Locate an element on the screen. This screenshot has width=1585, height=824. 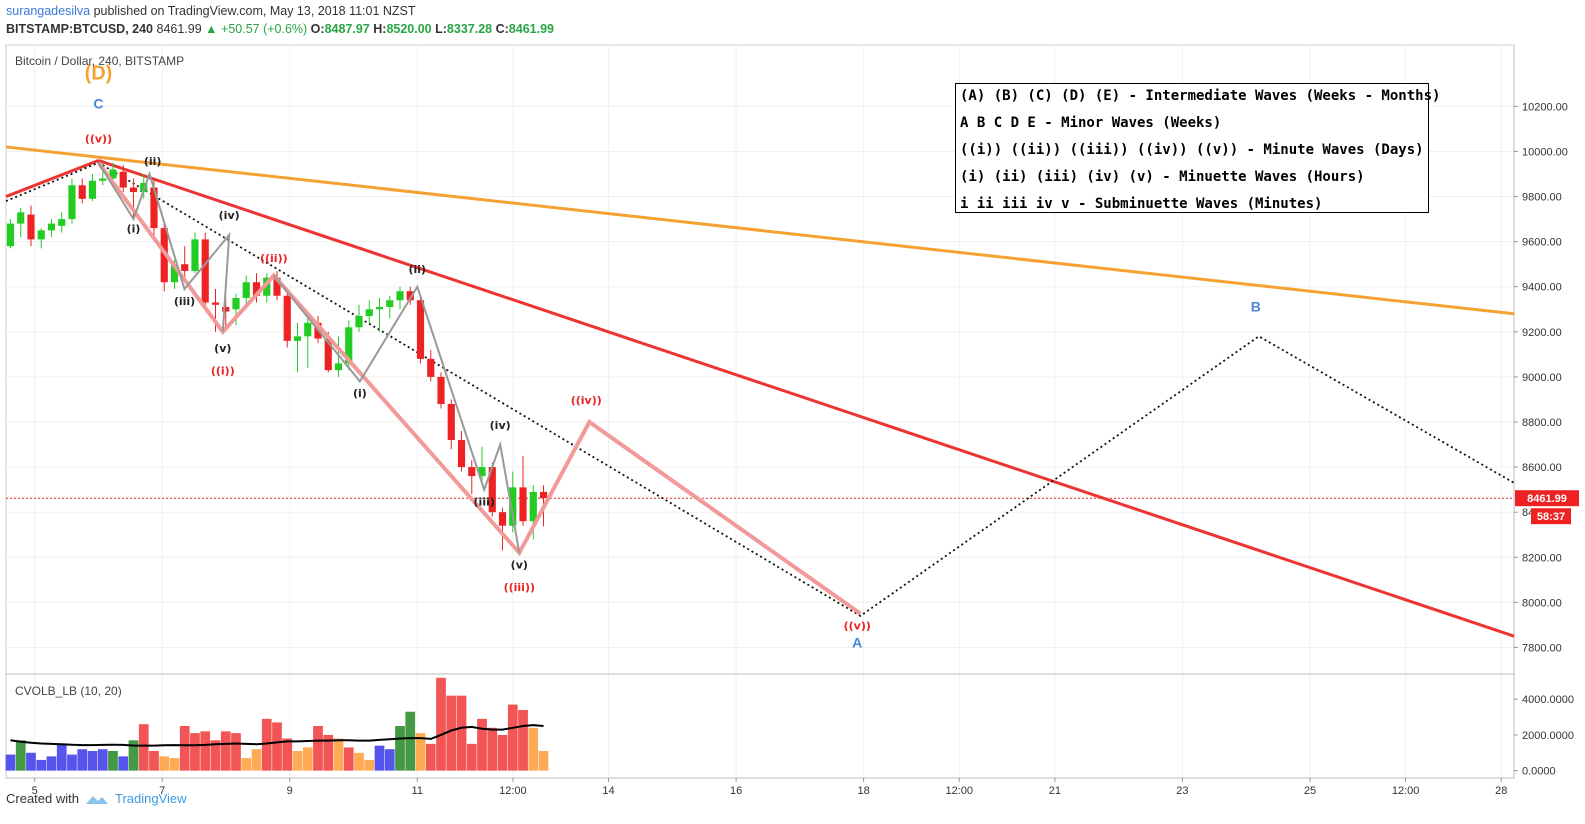
wave-label: A is located at coordinates (857, 642).